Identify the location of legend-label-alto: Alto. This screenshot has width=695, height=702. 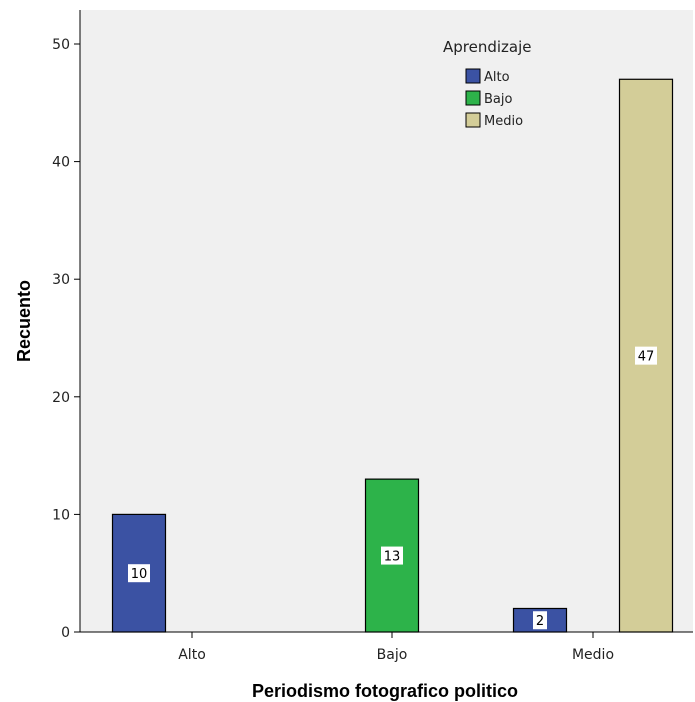
(497, 77).